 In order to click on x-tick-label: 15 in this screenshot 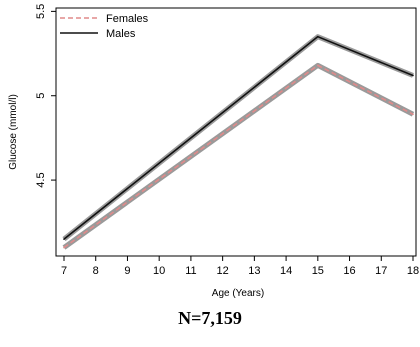, I will do `click(318, 271)`.